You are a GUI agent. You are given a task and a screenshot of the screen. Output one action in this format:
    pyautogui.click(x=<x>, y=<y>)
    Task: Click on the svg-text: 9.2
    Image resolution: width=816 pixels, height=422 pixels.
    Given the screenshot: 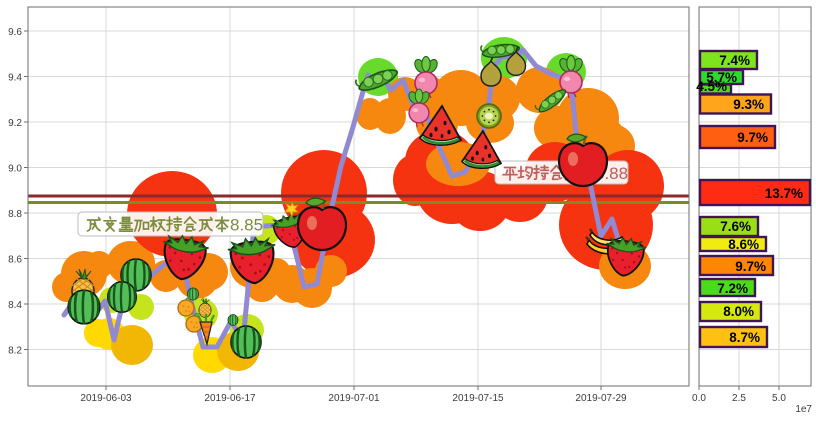 What is the action you would take?
    pyautogui.click(x=15, y=123)
    